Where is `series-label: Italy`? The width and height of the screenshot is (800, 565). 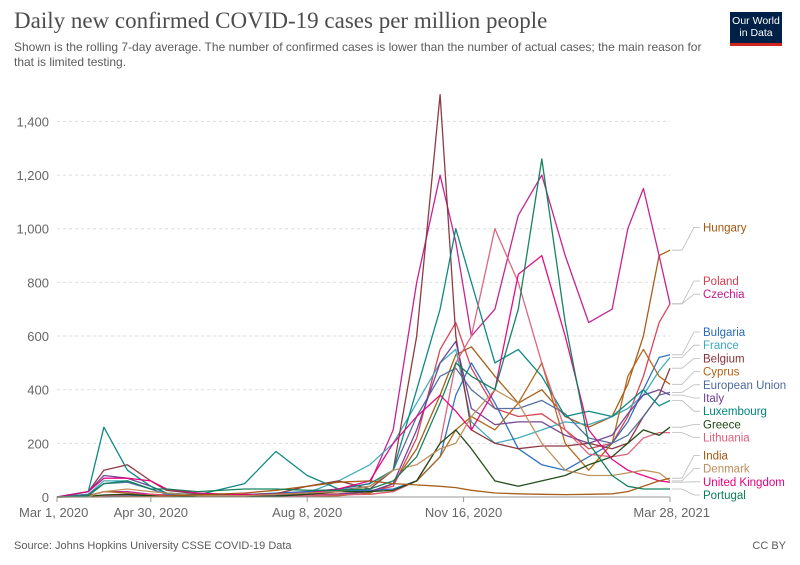
series-label: Italy is located at coordinates (713, 399).